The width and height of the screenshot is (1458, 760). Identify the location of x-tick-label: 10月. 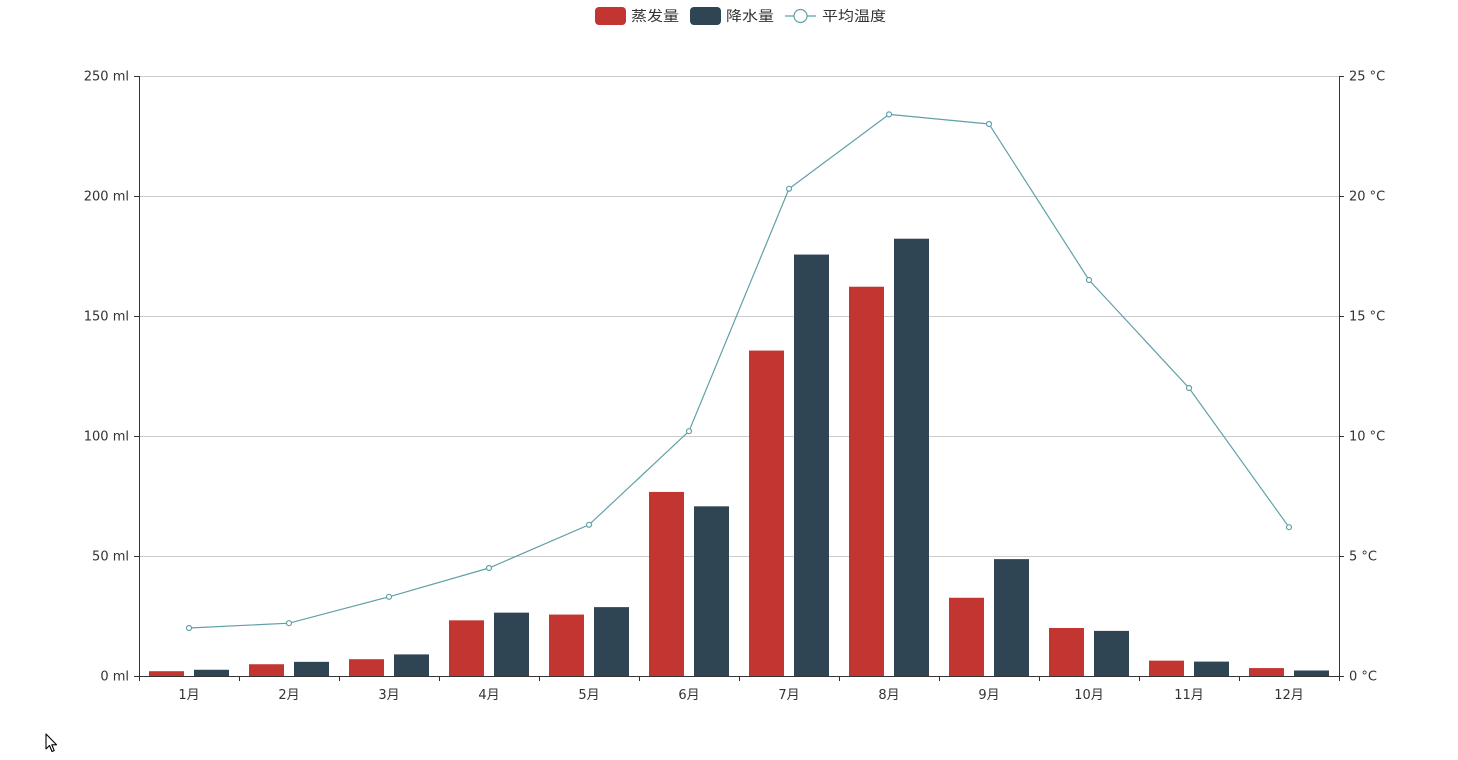
(1089, 695).